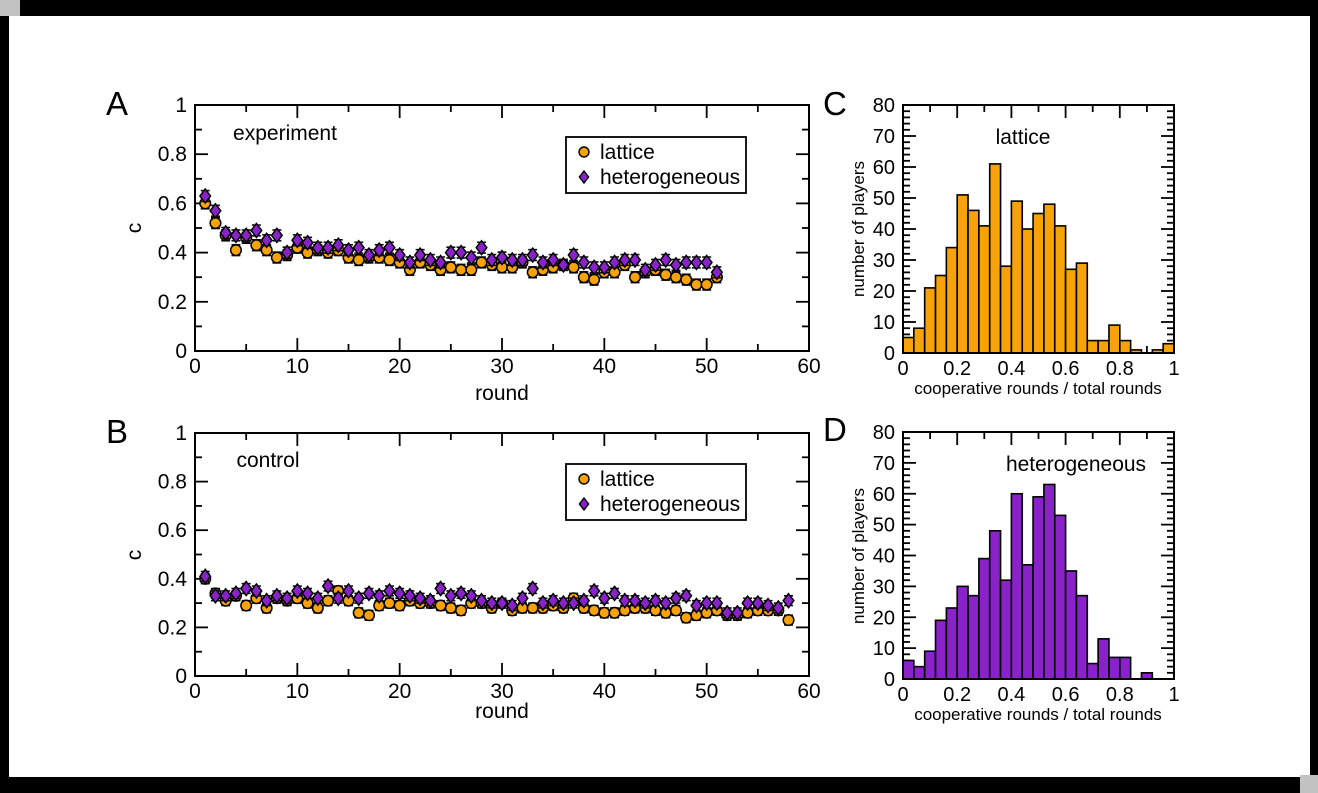  I want to click on axis-ticks-d, so click(1038, 555).